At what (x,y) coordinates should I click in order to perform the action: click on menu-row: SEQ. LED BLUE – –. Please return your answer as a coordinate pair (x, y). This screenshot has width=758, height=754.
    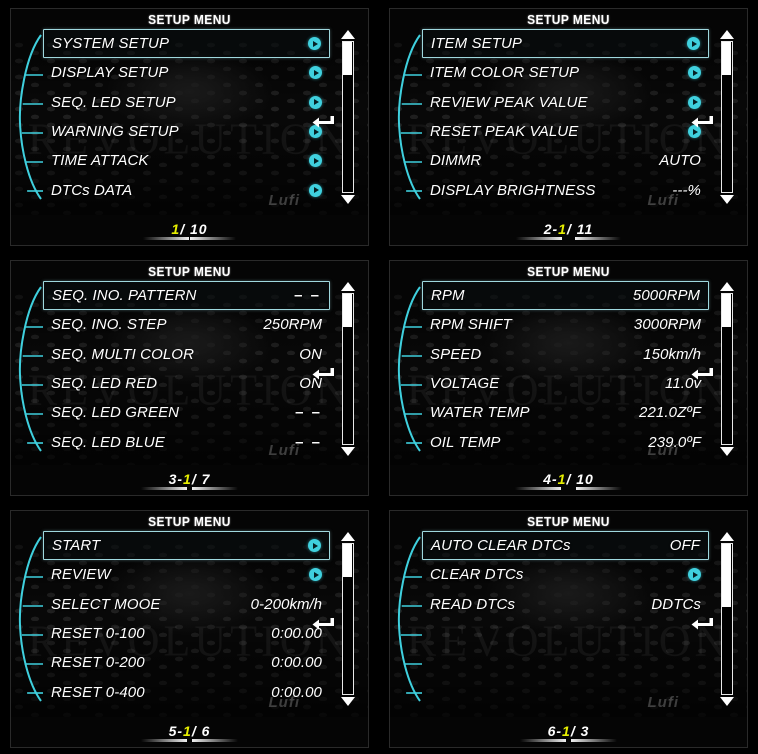
    Looking at the image, I should click on (186, 441).